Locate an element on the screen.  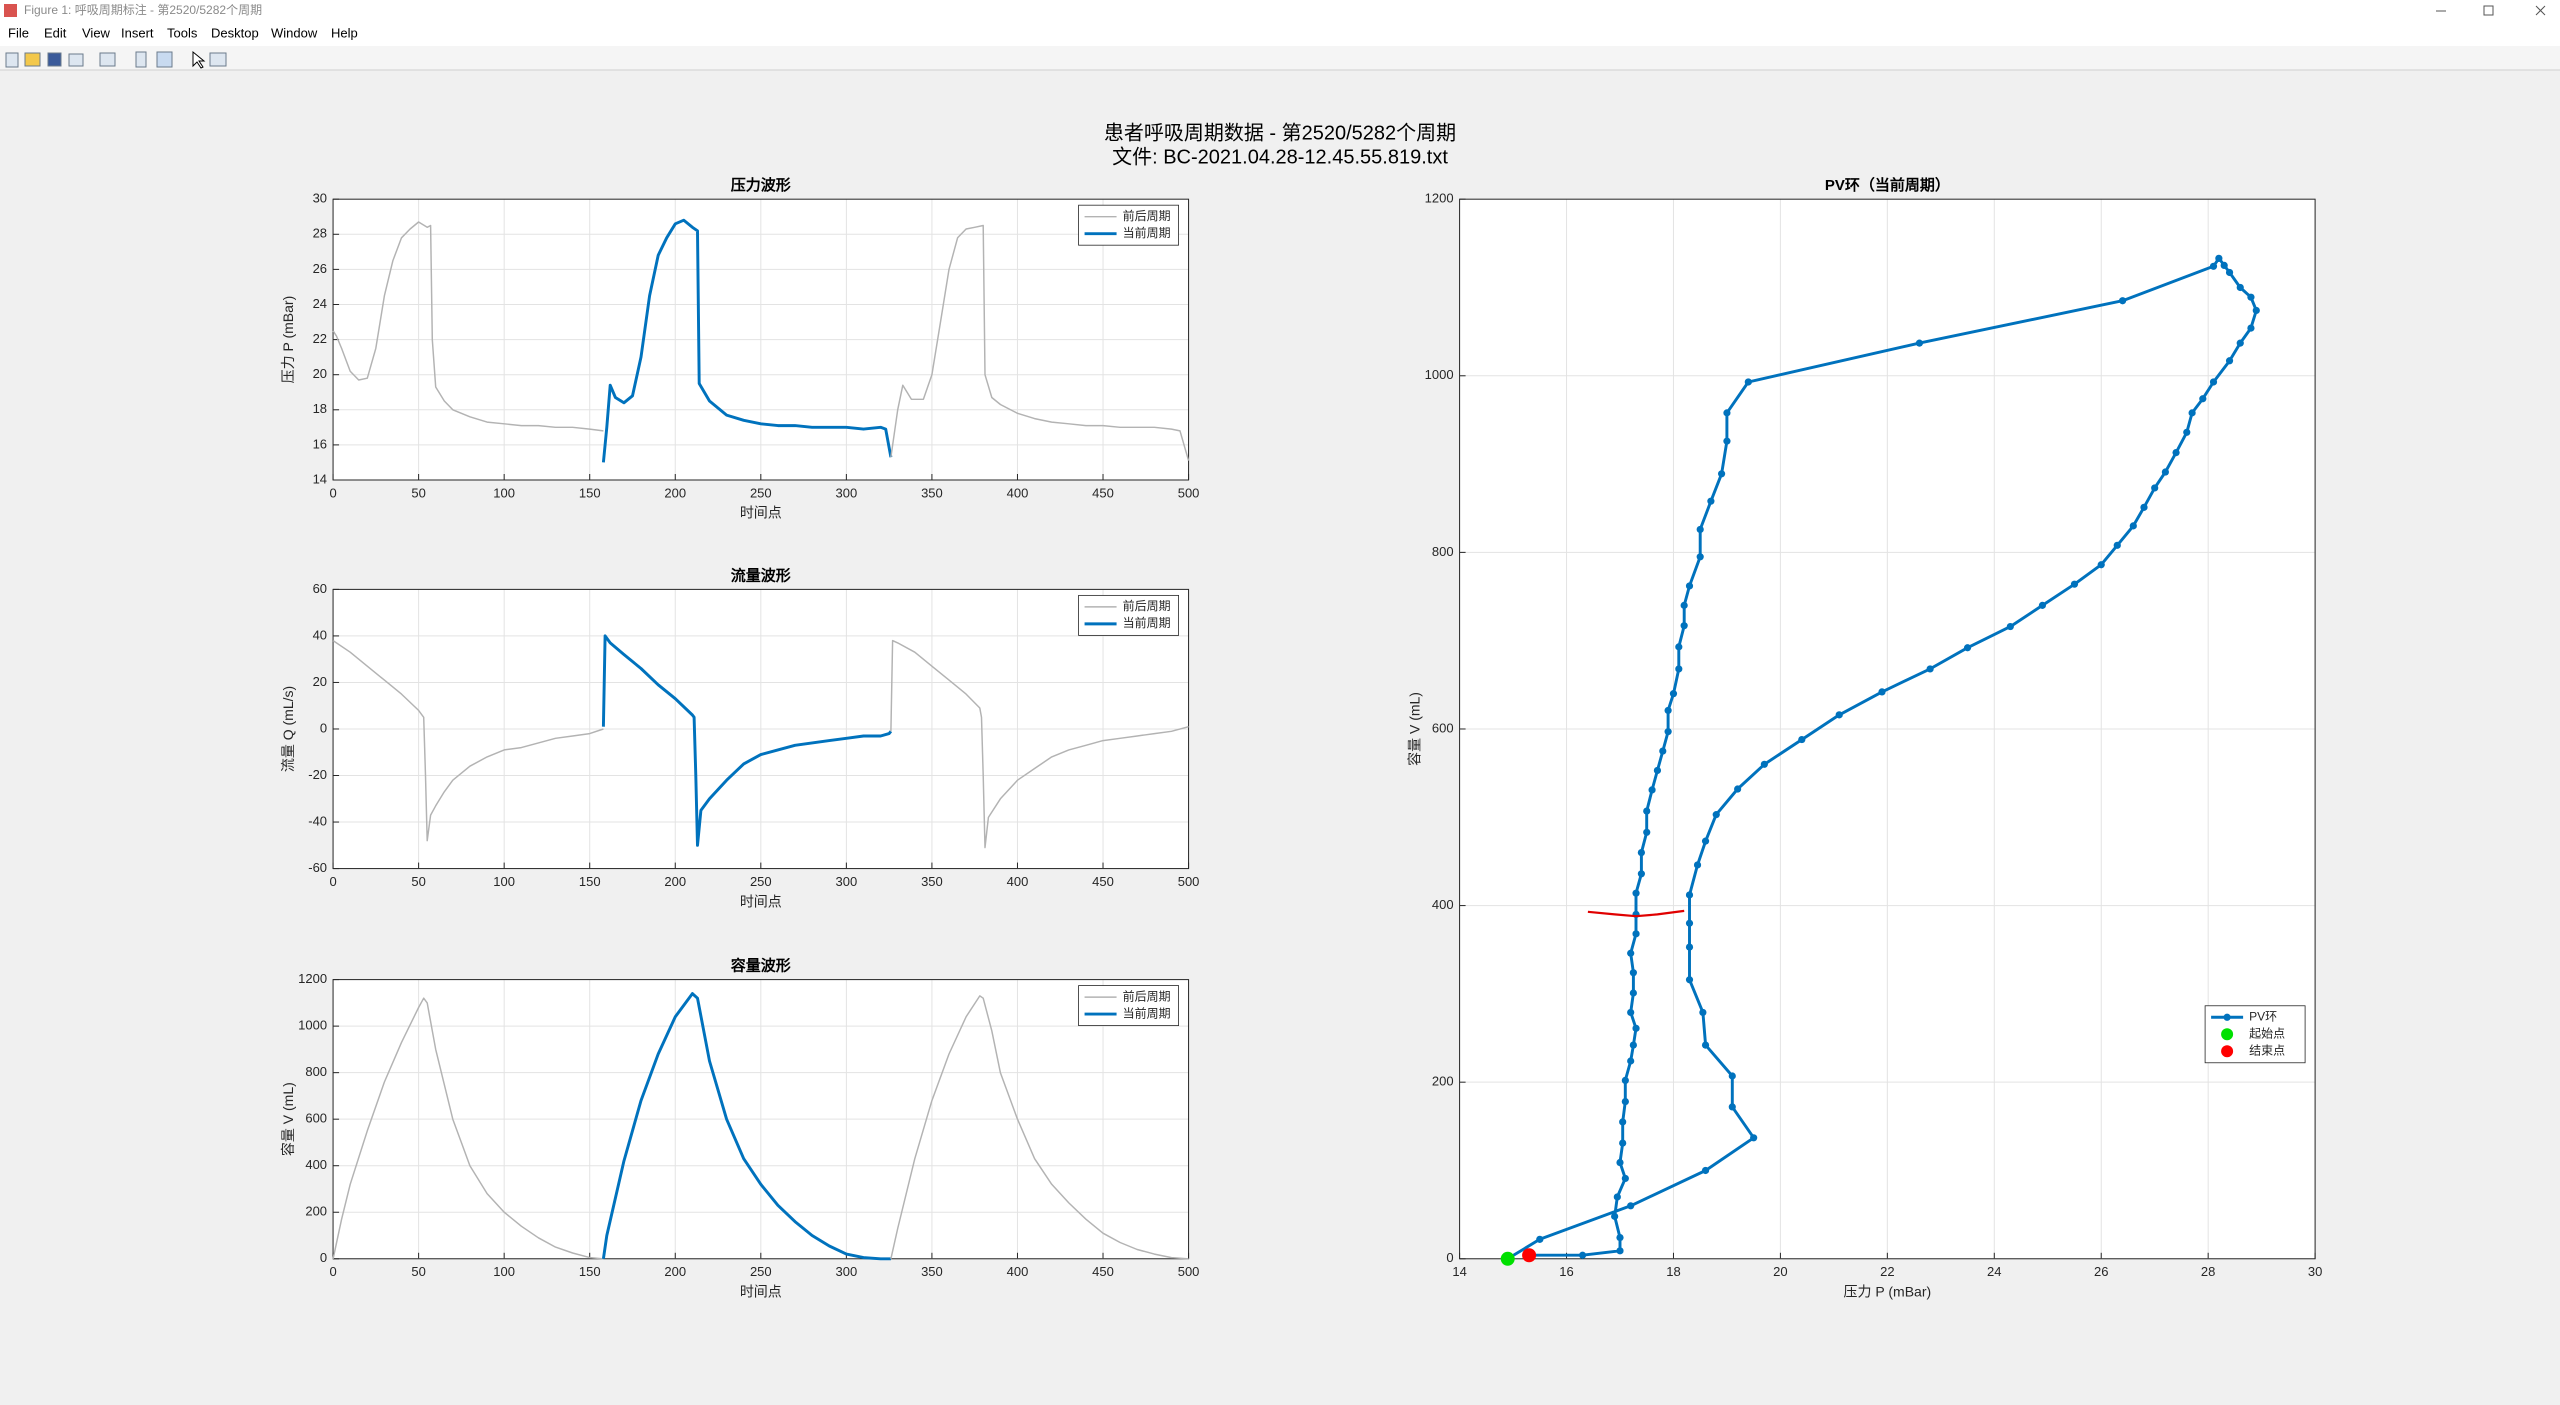
window-controls is located at coordinates (2491, 10).